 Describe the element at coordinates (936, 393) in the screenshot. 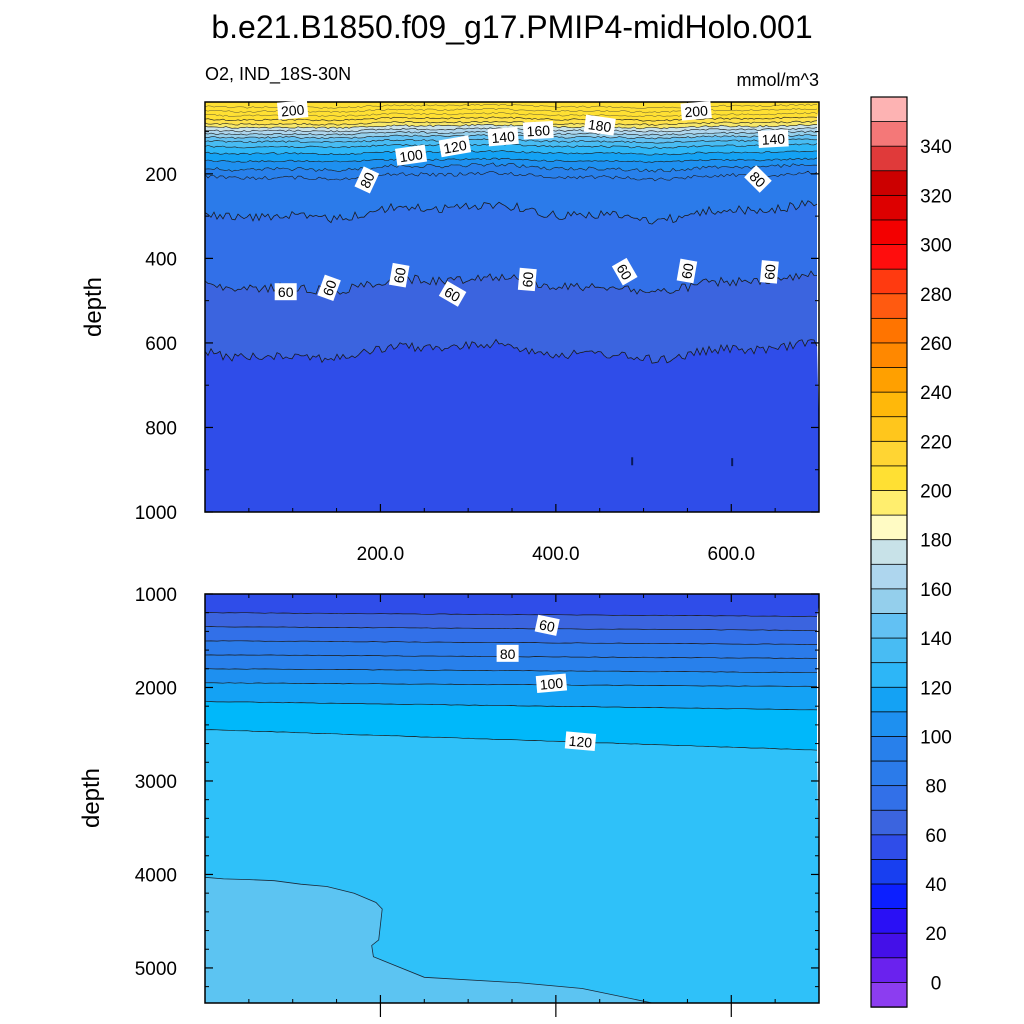

I see `colorbar-label-5: 240` at that location.